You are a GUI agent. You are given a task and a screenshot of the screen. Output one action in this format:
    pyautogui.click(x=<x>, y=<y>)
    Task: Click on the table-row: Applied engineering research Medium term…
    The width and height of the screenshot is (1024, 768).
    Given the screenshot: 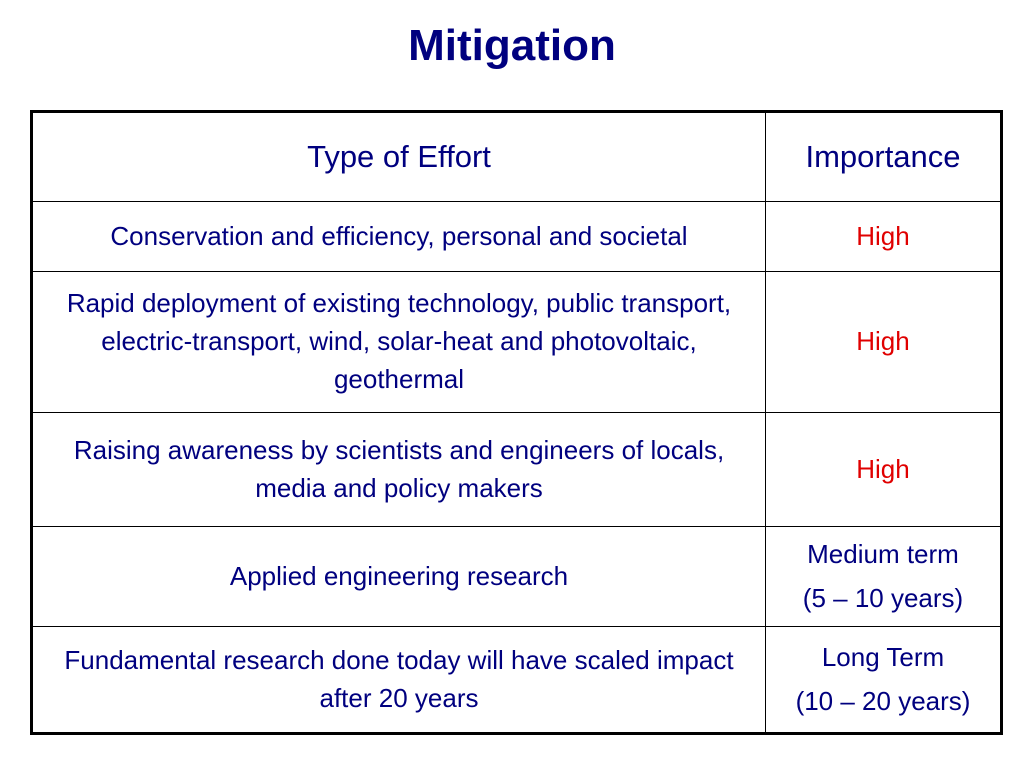 What is the action you would take?
    pyautogui.click(x=516, y=576)
    